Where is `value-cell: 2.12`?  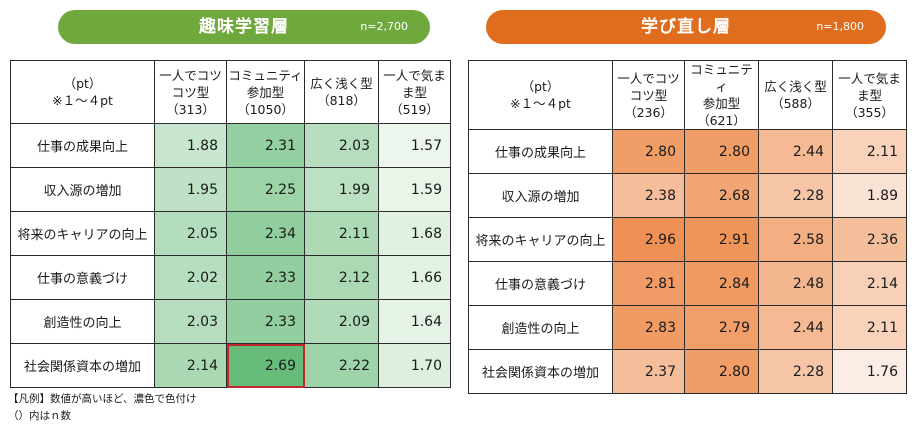
value-cell: 2.12 is located at coordinates (341, 277).